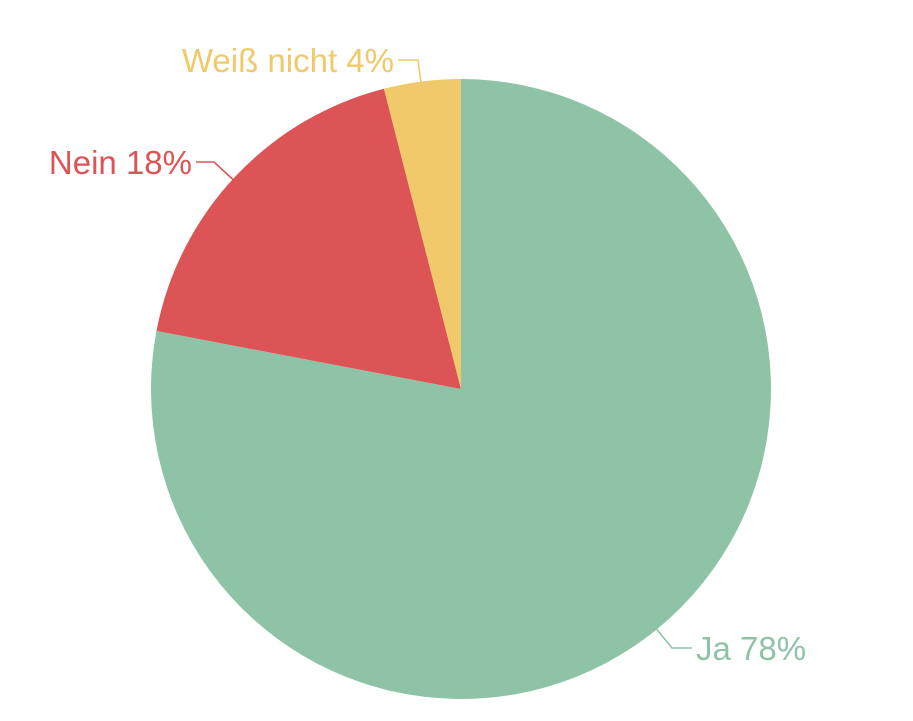  Describe the element at coordinates (309, 239) in the screenshot. I see `pie-slice-nein` at that location.